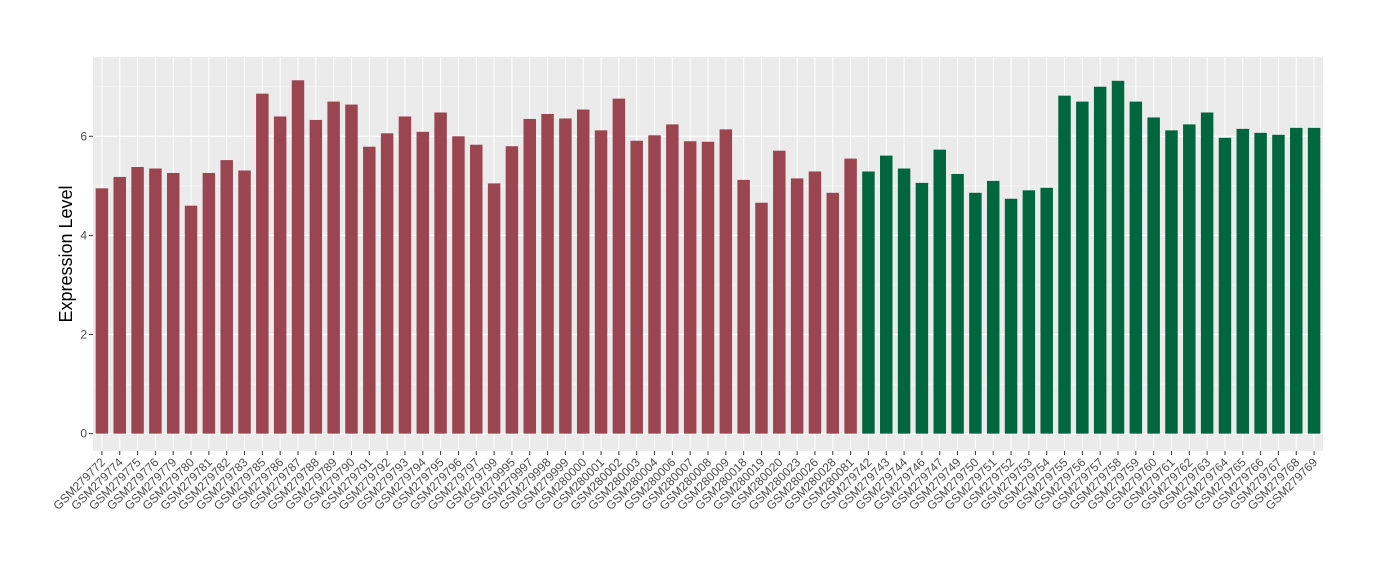  Describe the element at coordinates (119, 305) in the screenshot. I see `bar-GSM279774` at that location.